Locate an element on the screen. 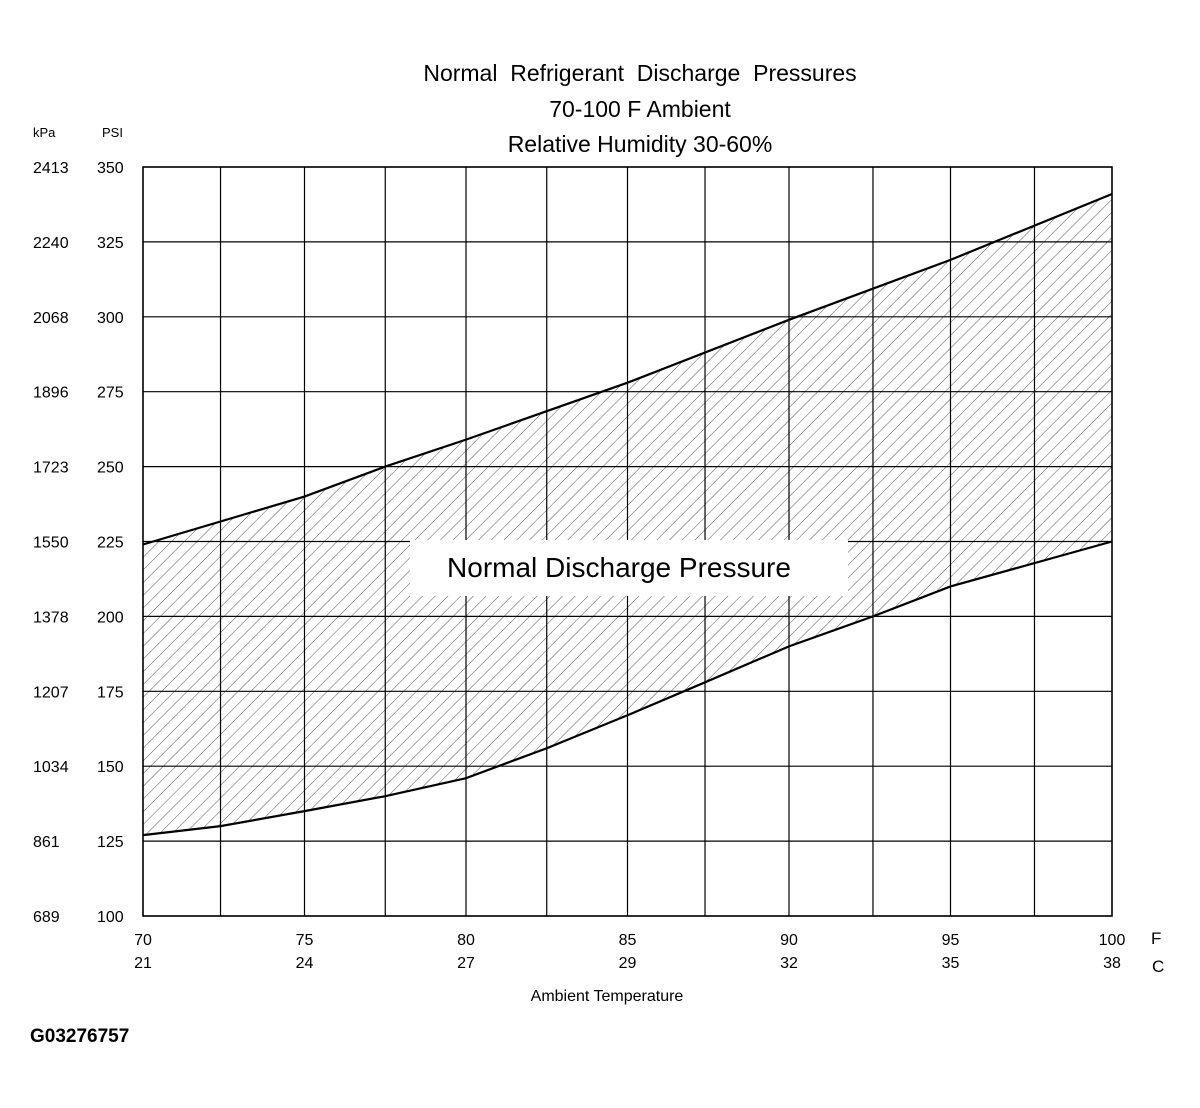  x-tick-f-80: 80 is located at coordinates (466, 940).